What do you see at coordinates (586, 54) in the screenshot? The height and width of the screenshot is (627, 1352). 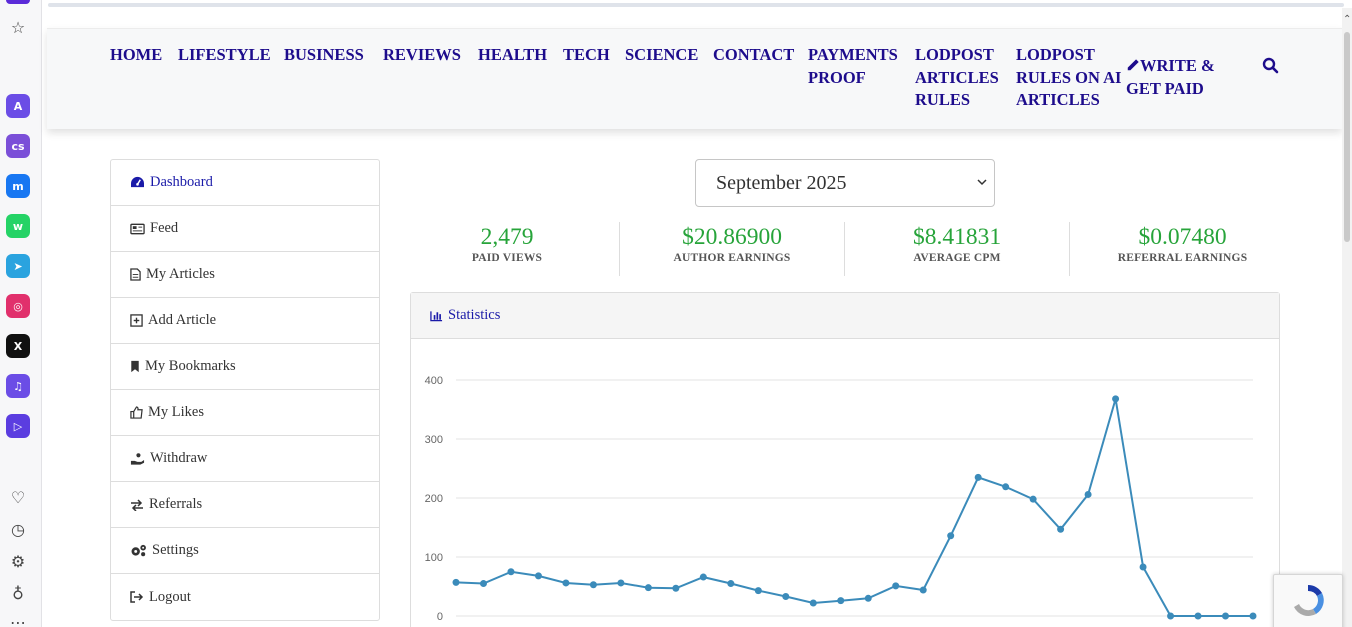 I see `nav-tech: TECH` at bounding box center [586, 54].